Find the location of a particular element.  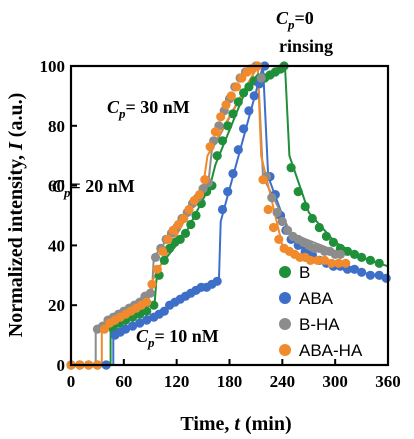

y-tick-label: 100 is located at coordinates (53, 66).